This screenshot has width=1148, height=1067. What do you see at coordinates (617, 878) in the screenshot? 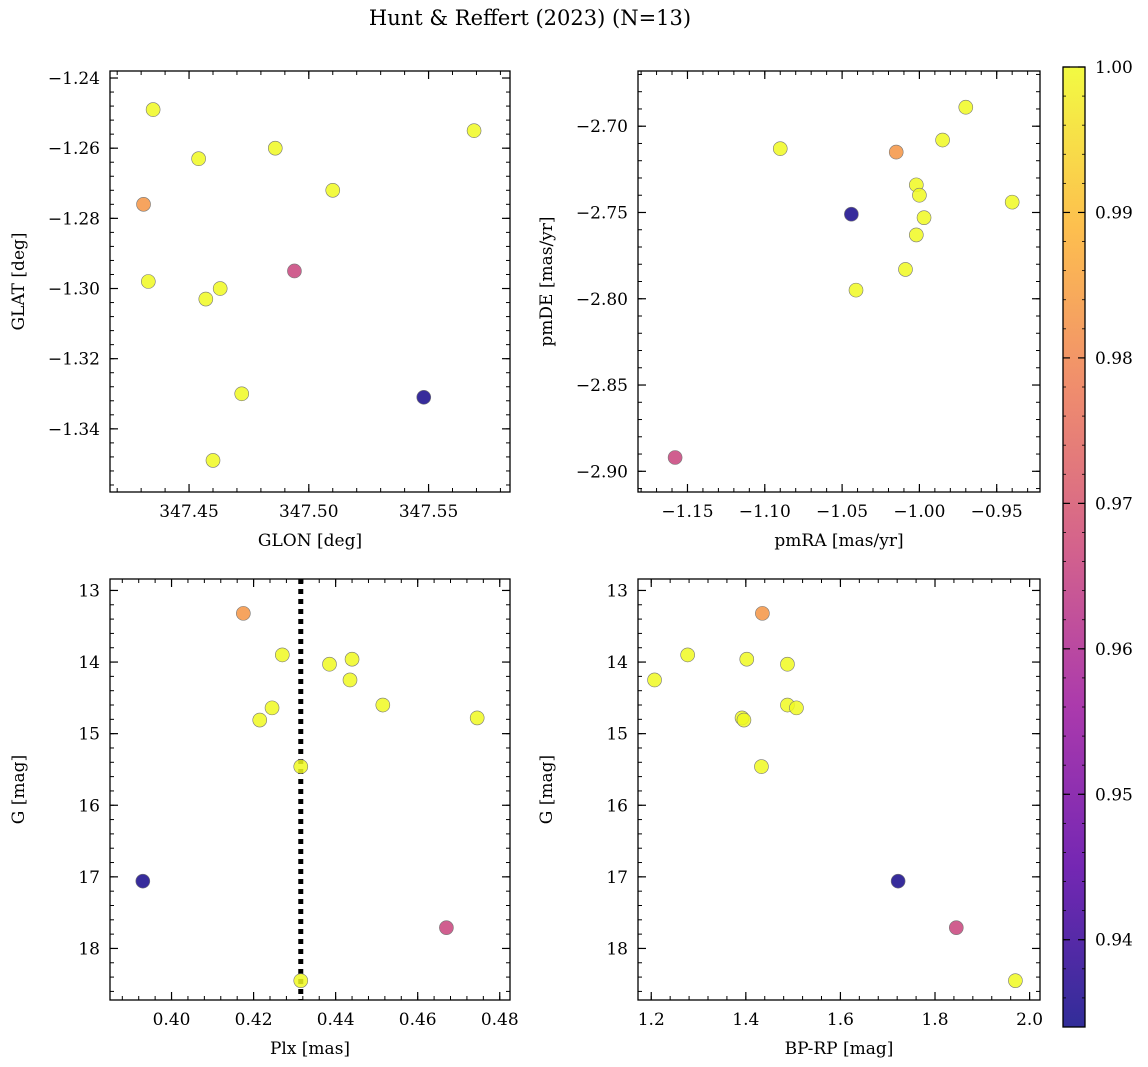
I see `y-tick-label: 17` at bounding box center [617, 878].